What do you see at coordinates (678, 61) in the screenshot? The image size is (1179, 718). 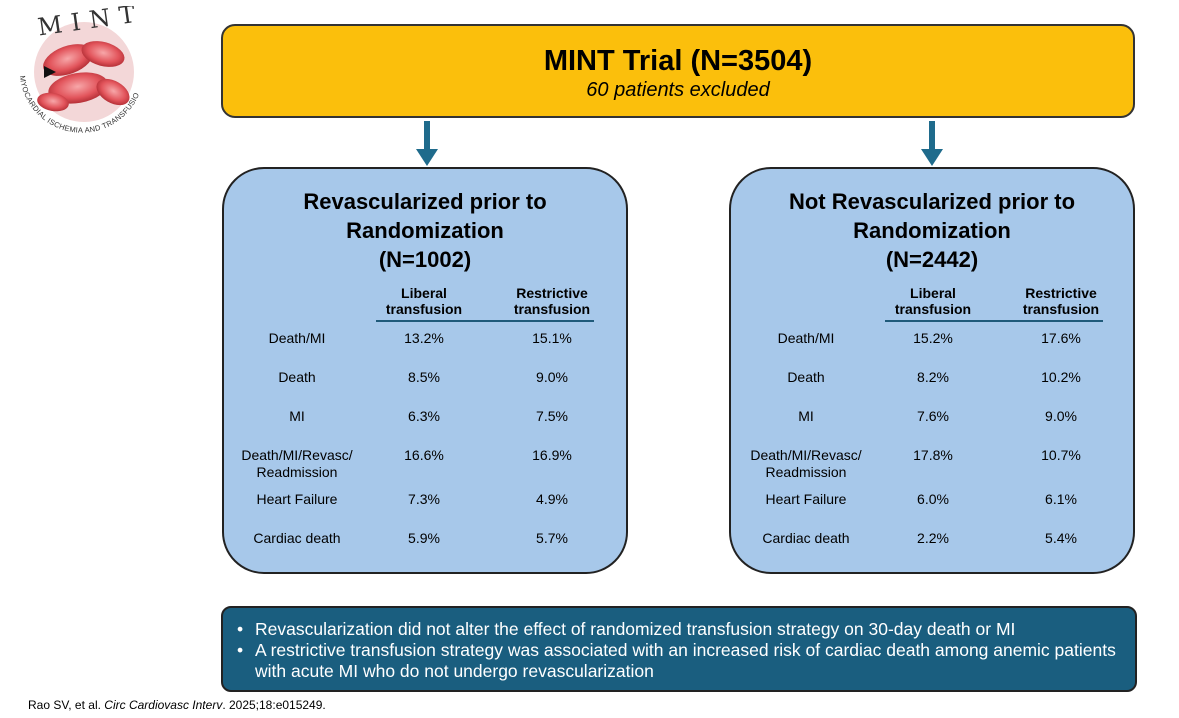 I see `trial-title: MINT Trial (N=3504)` at bounding box center [678, 61].